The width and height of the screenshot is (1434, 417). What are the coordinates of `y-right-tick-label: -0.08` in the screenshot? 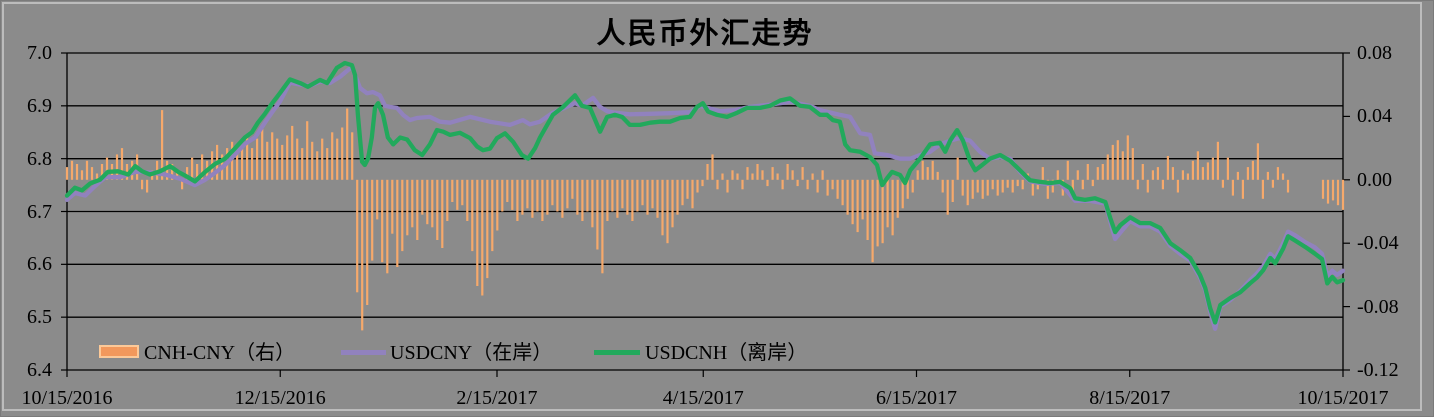 It's located at (1378, 306).